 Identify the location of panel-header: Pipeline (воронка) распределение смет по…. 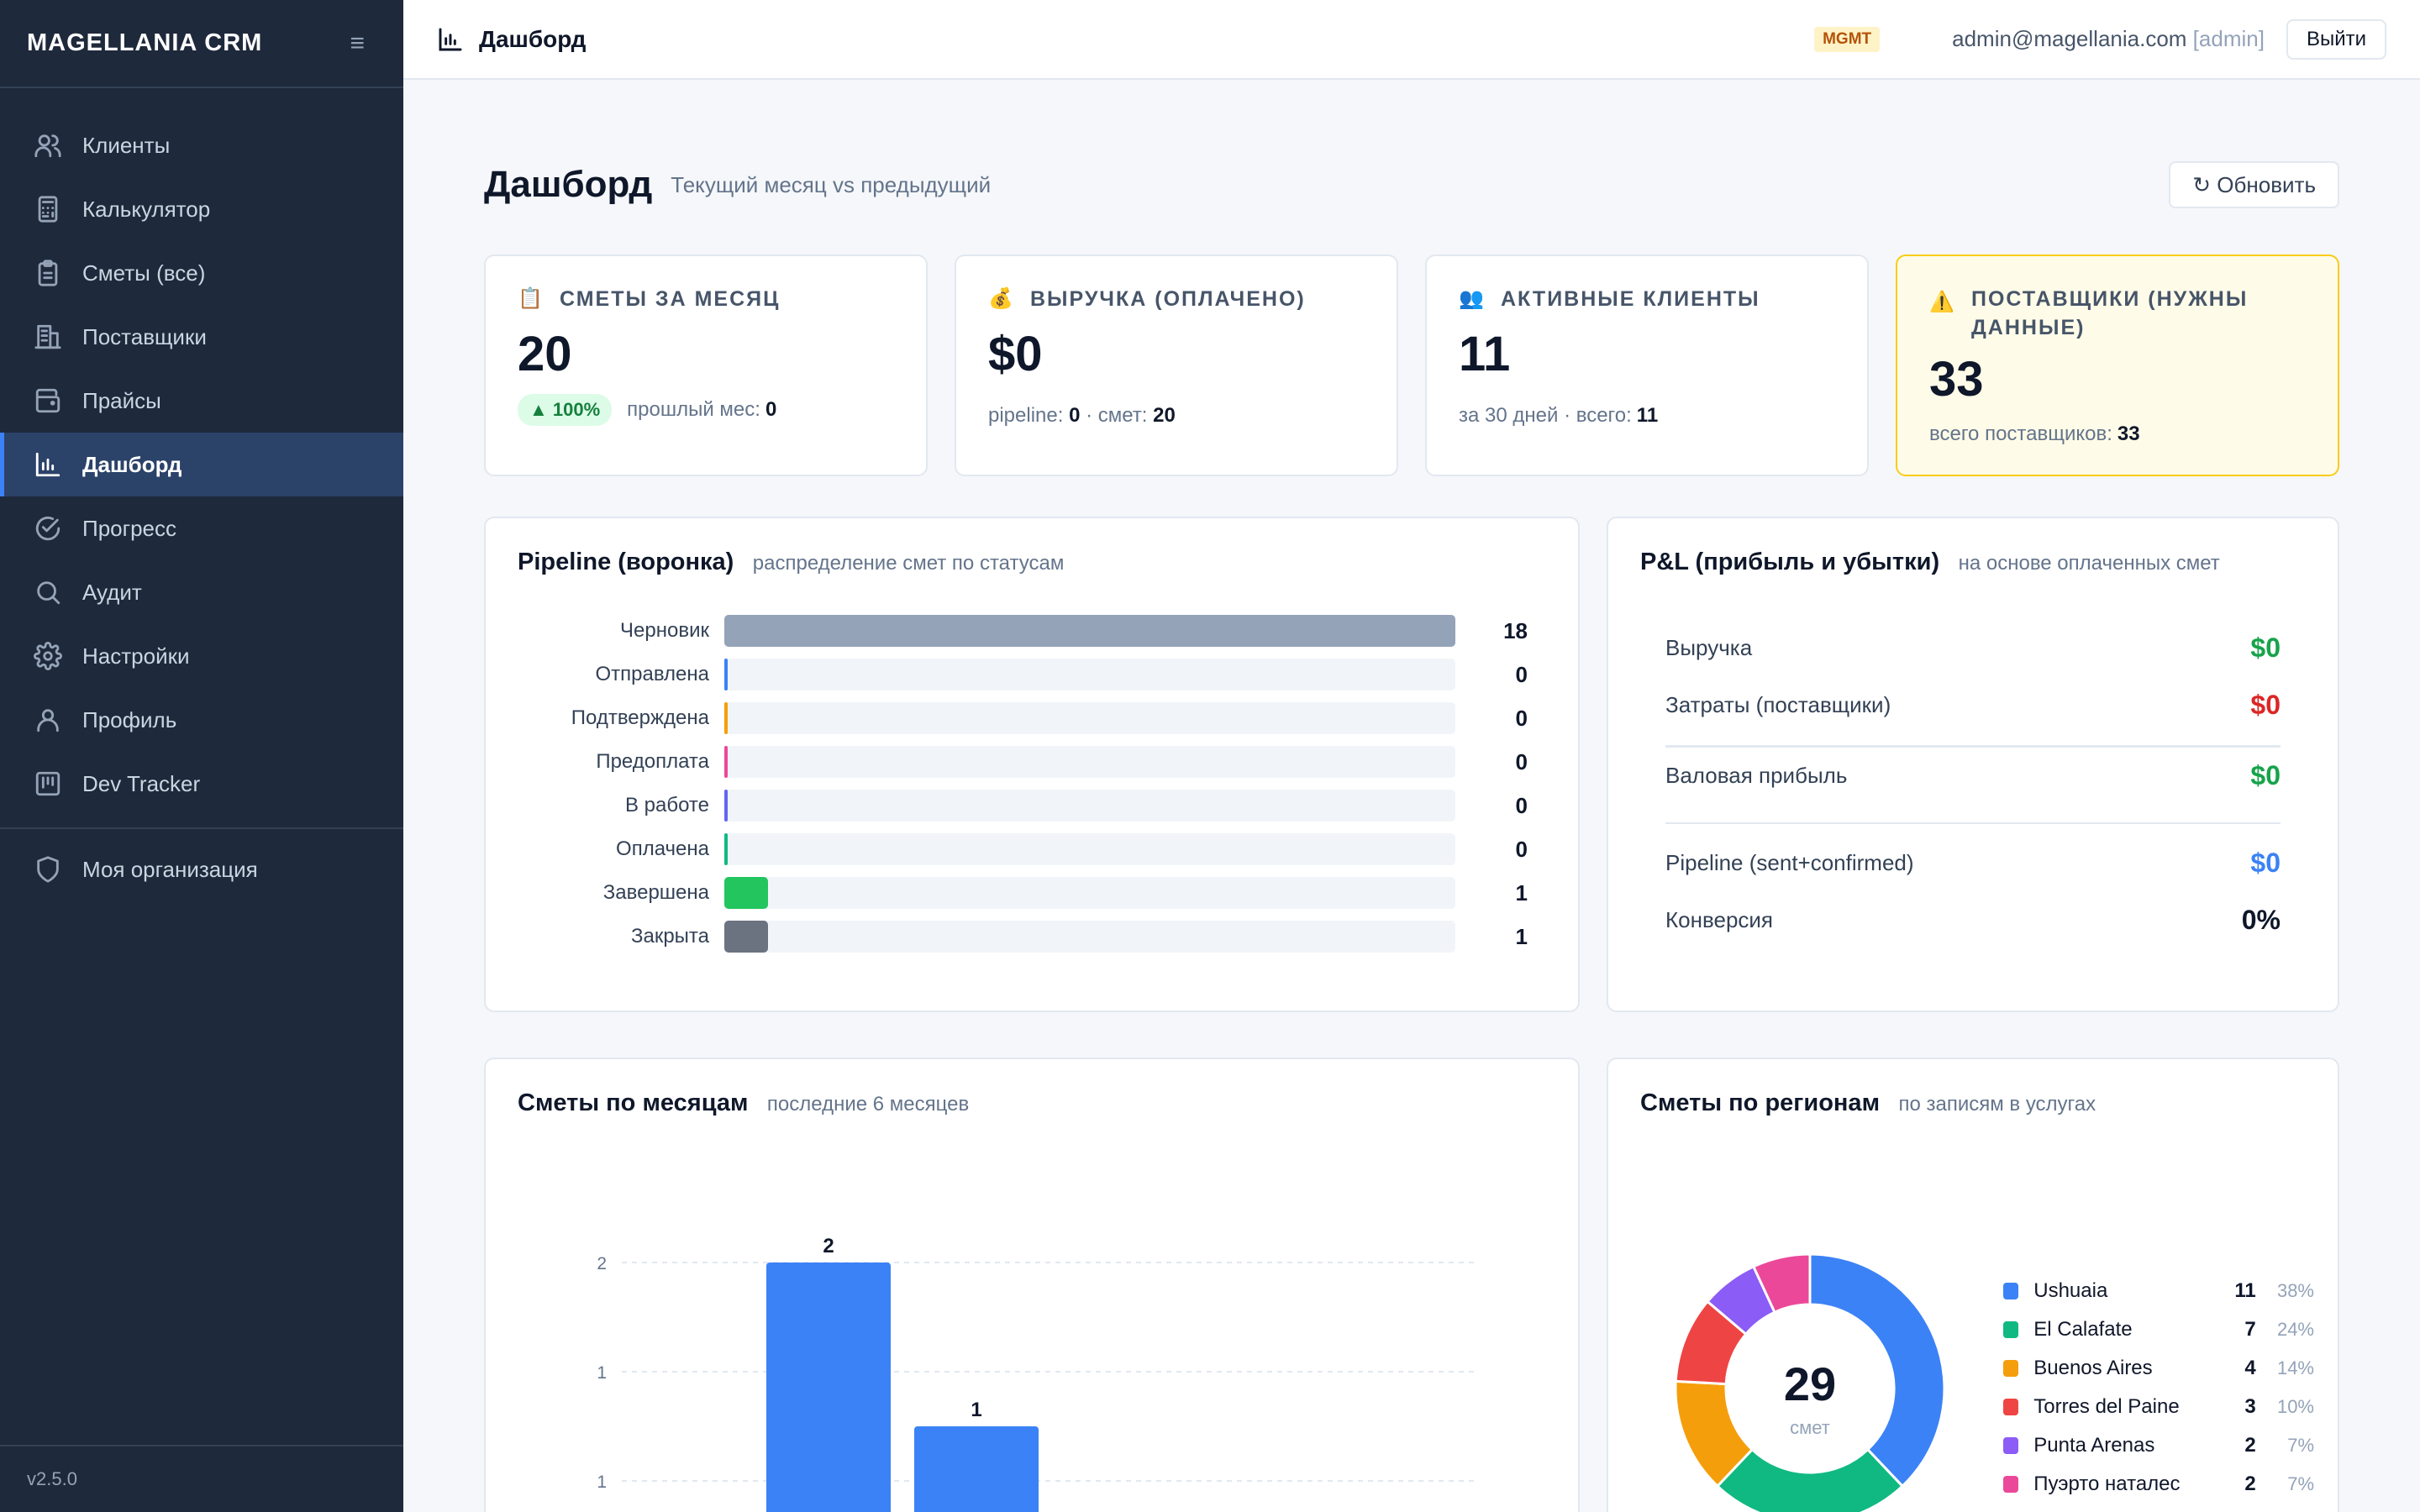
(791, 562).